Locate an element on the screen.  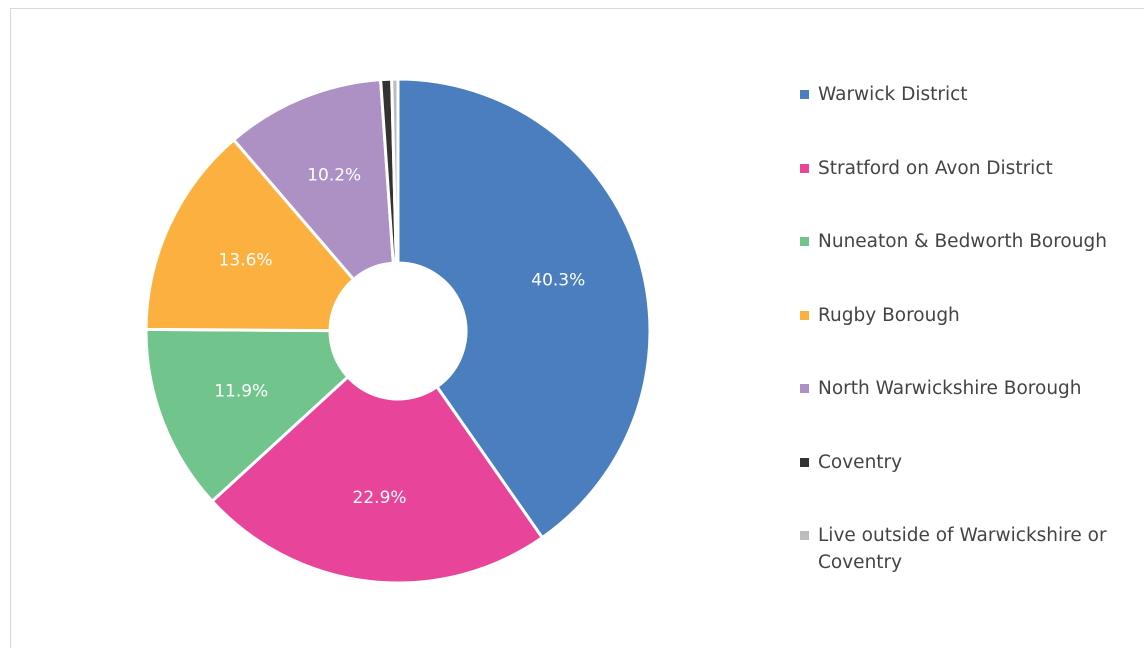
legend-entry: Stratford on Avon District is located at coordinates (965, 168).